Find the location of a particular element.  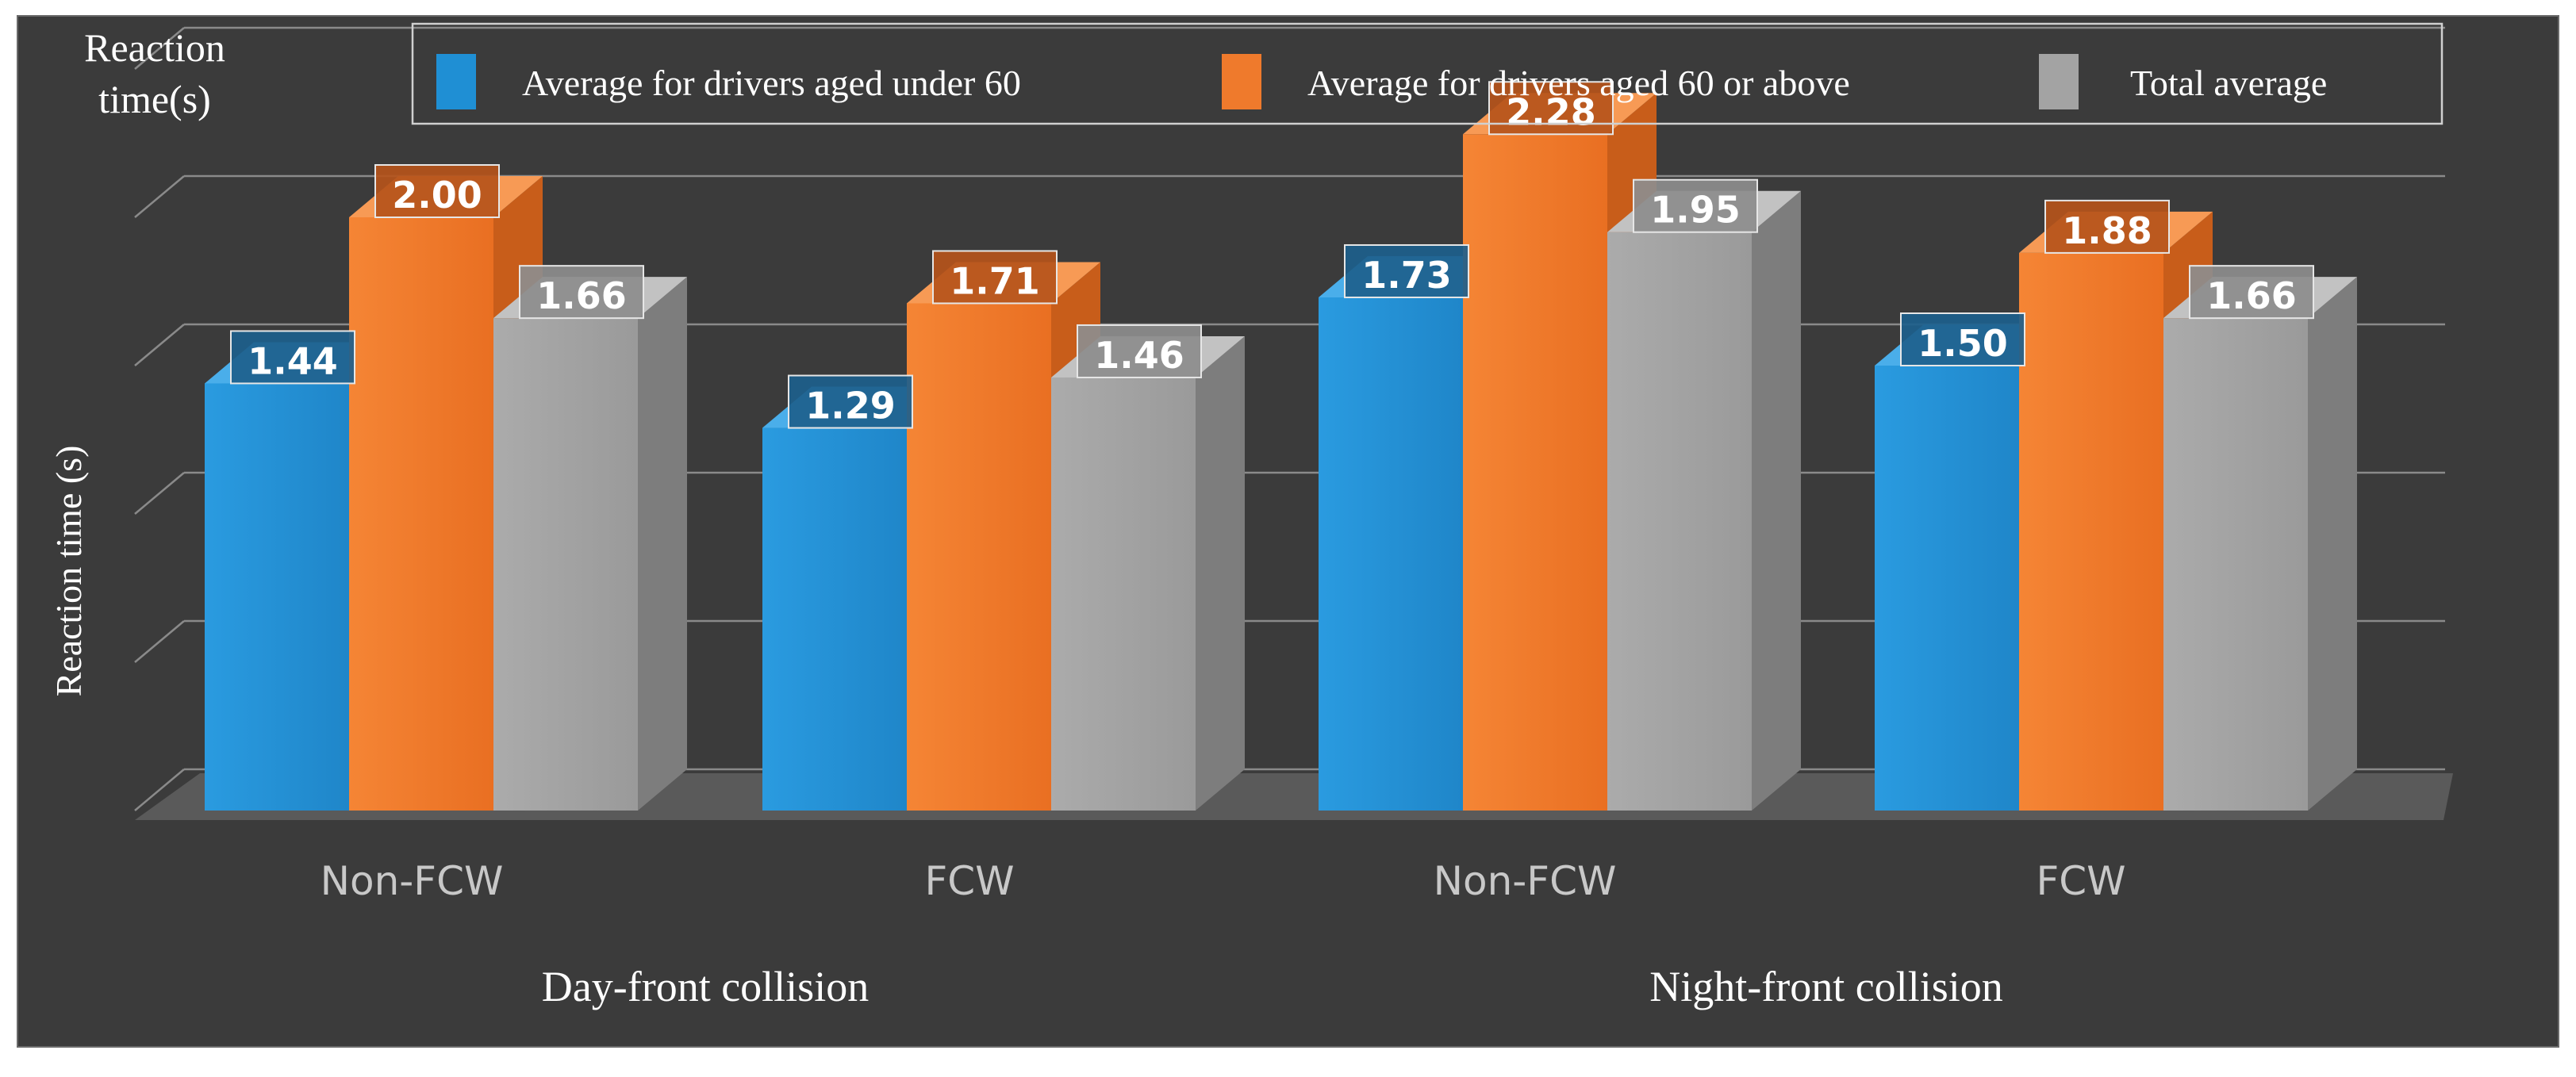

category-label-day-fcw: FCW is located at coordinates (969, 881).